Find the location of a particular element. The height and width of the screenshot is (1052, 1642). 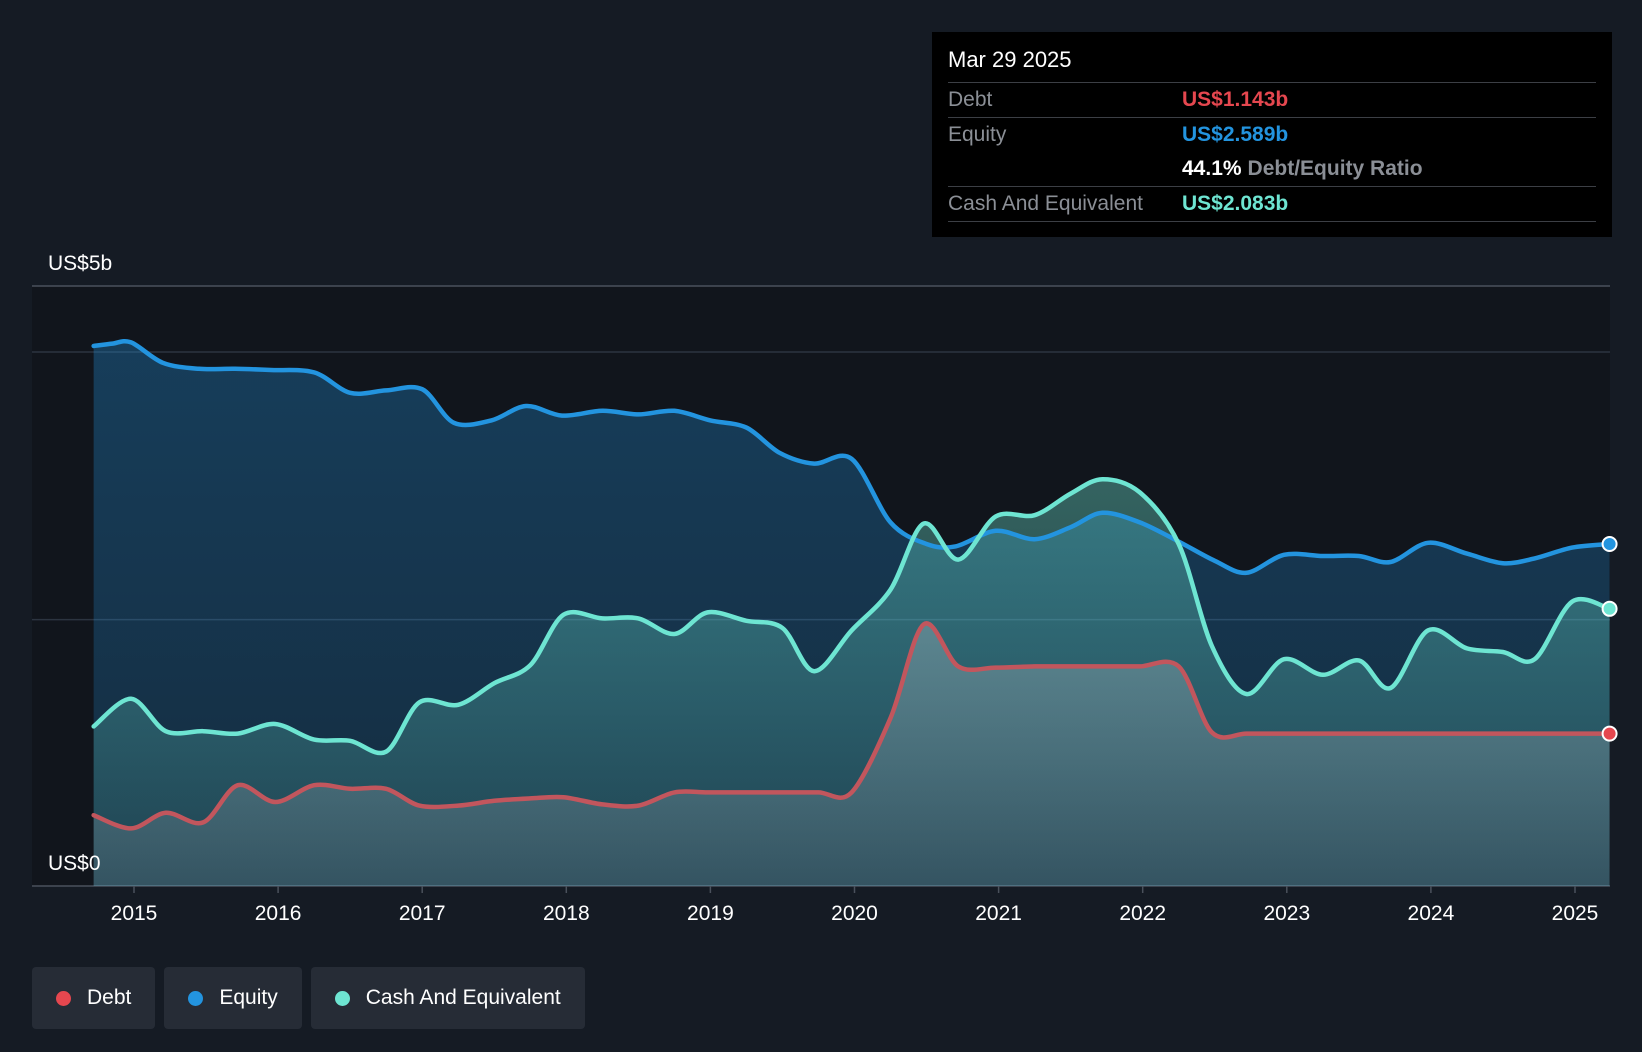

x-tick-label: 2018 is located at coordinates (566, 913).